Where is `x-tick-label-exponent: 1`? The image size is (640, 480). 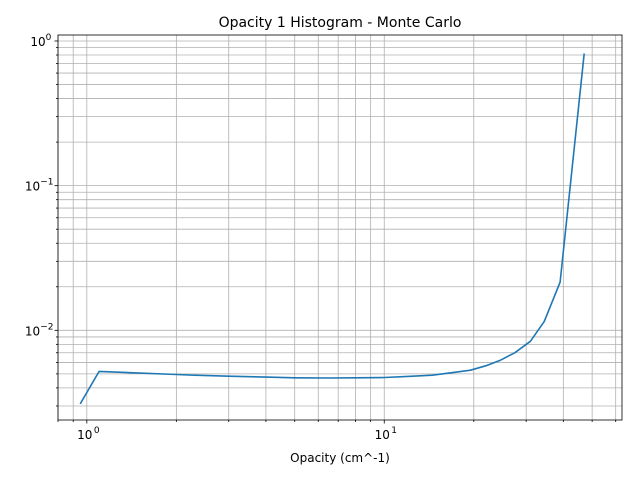
x-tick-label-exponent: 1 is located at coordinates (394, 431).